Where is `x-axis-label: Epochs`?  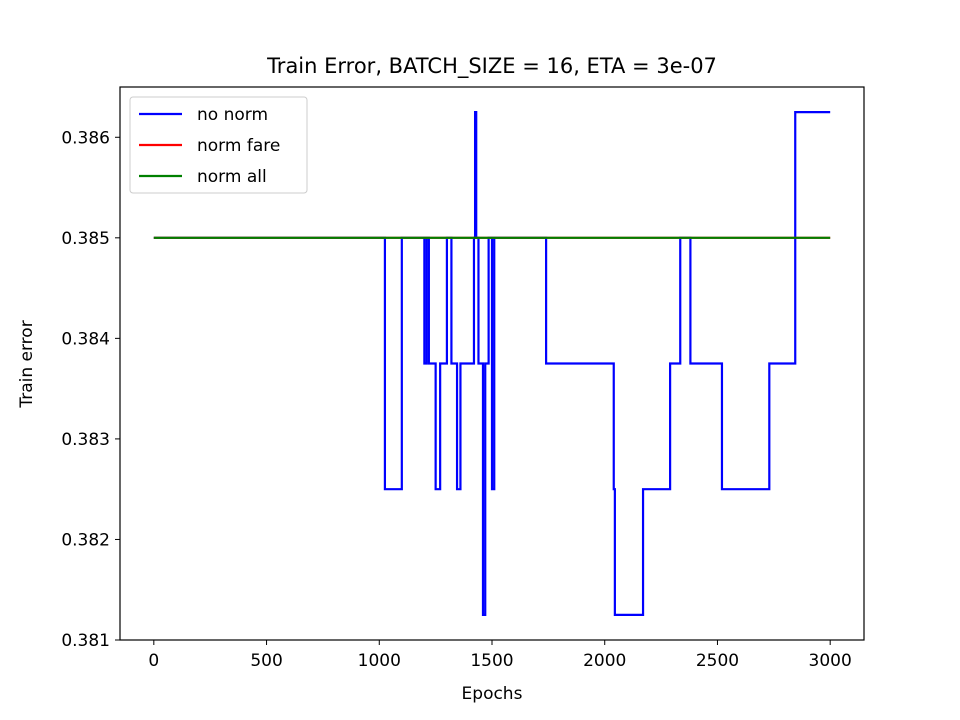
x-axis-label: Epochs is located at coordinates (492, 694).